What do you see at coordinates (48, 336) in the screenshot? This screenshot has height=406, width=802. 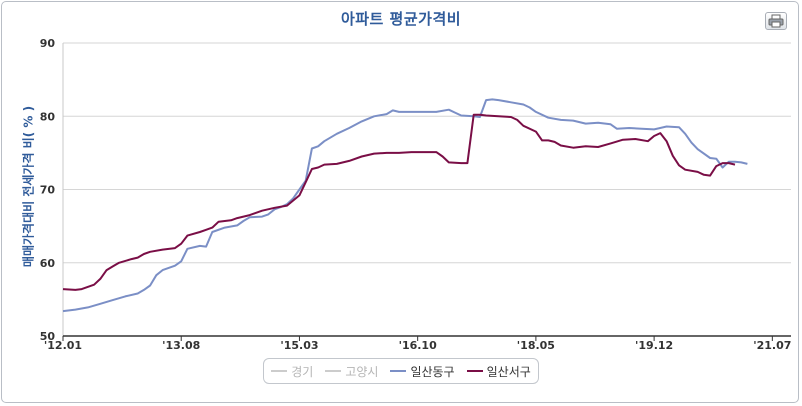 I see `y-tick-label: 50` at bounding box center [48, 336].